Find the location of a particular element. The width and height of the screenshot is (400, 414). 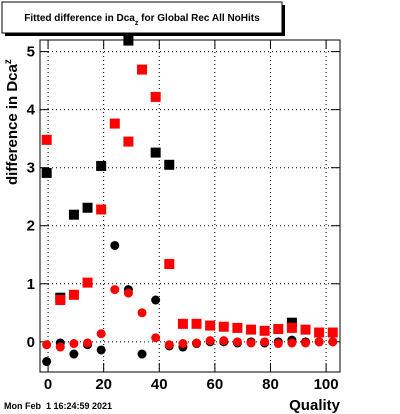

x-axis-label: Quality is located at coordinates (315, 405).